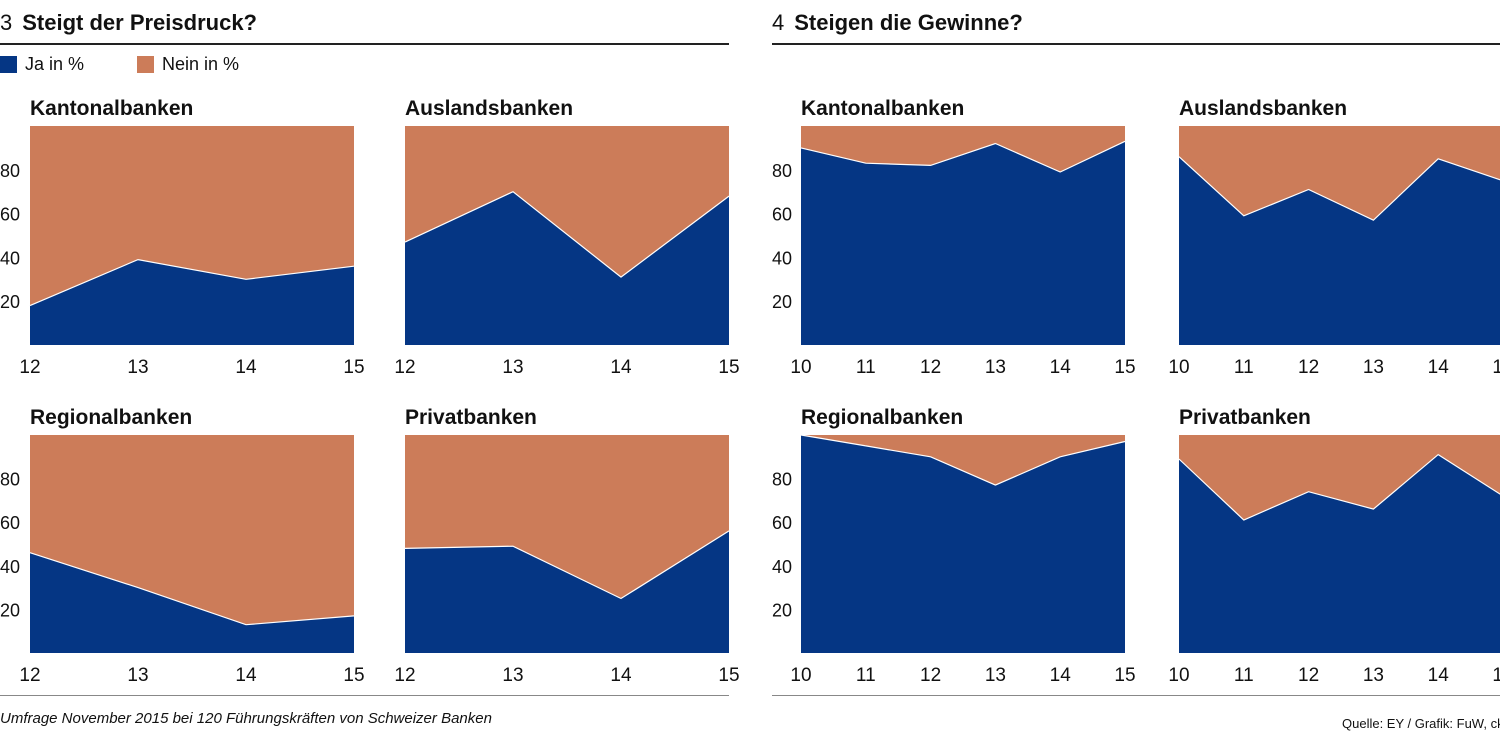  Describe the element at coordinates (778, 22) in the screenshot. I see `section-number: 4` at that location.